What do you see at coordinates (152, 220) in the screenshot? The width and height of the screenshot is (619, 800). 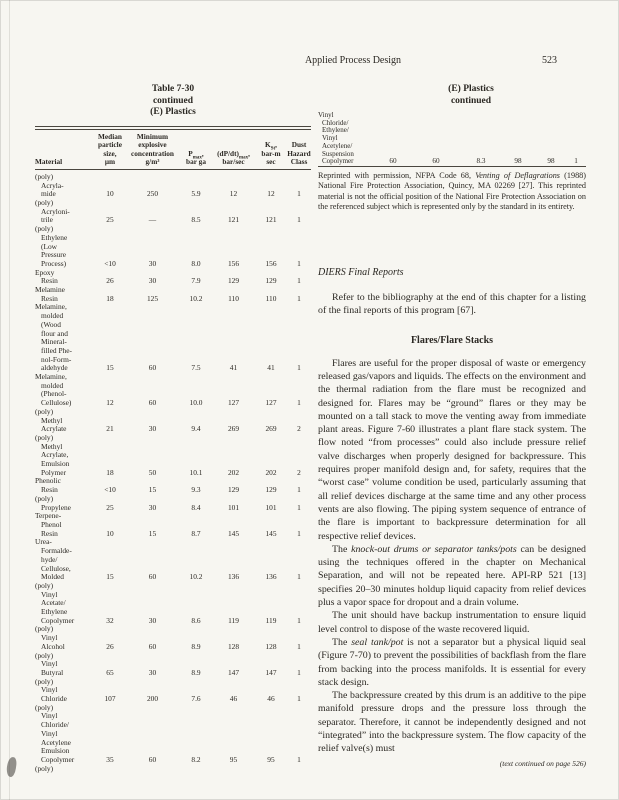 I see `value-cell: —` at bounding box center [152, 220].